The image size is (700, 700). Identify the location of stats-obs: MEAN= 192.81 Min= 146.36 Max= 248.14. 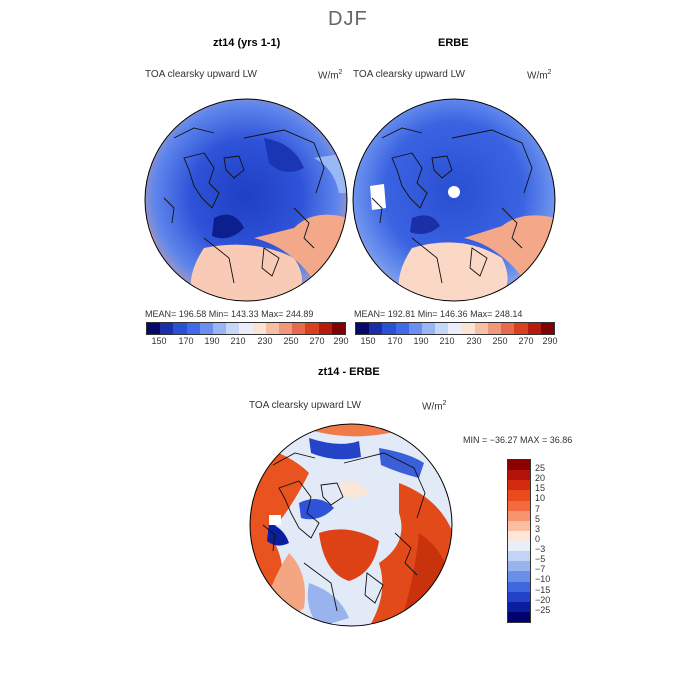
(438, 314).